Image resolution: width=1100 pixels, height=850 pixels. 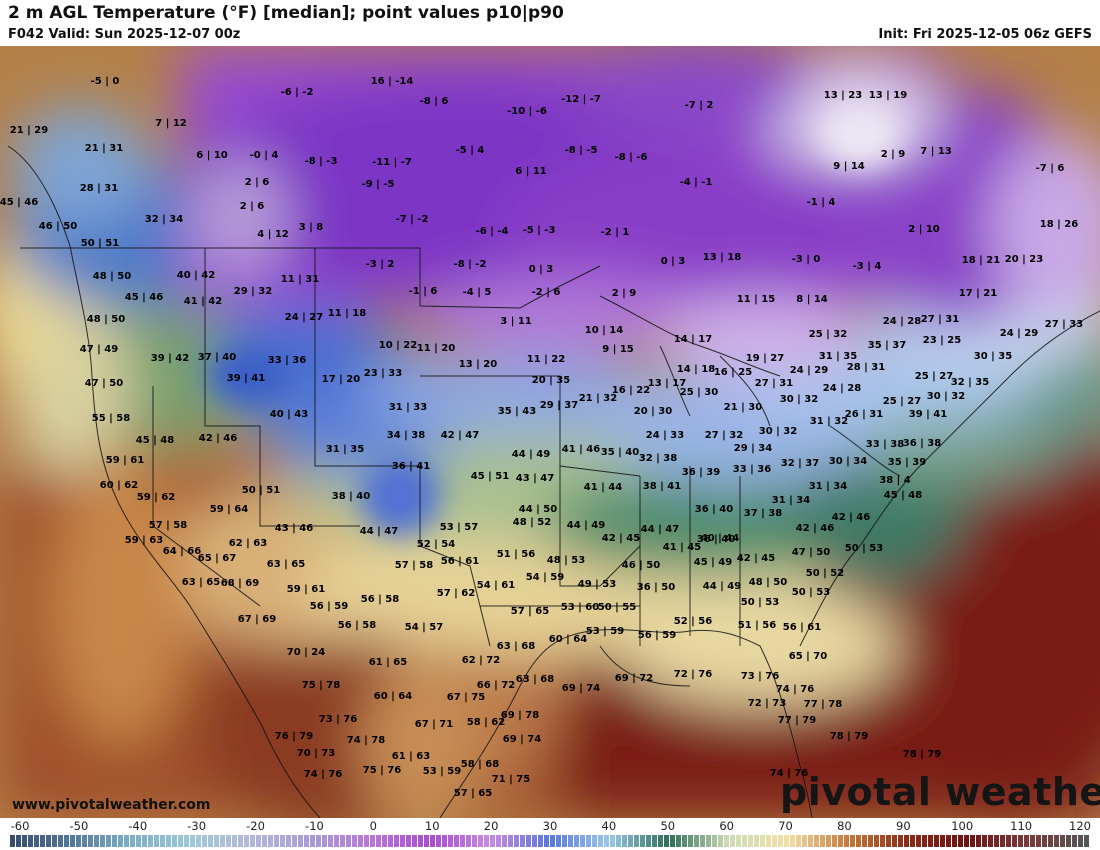 I want to click on point-value: -8 | -2, so click(x=470, y=264).